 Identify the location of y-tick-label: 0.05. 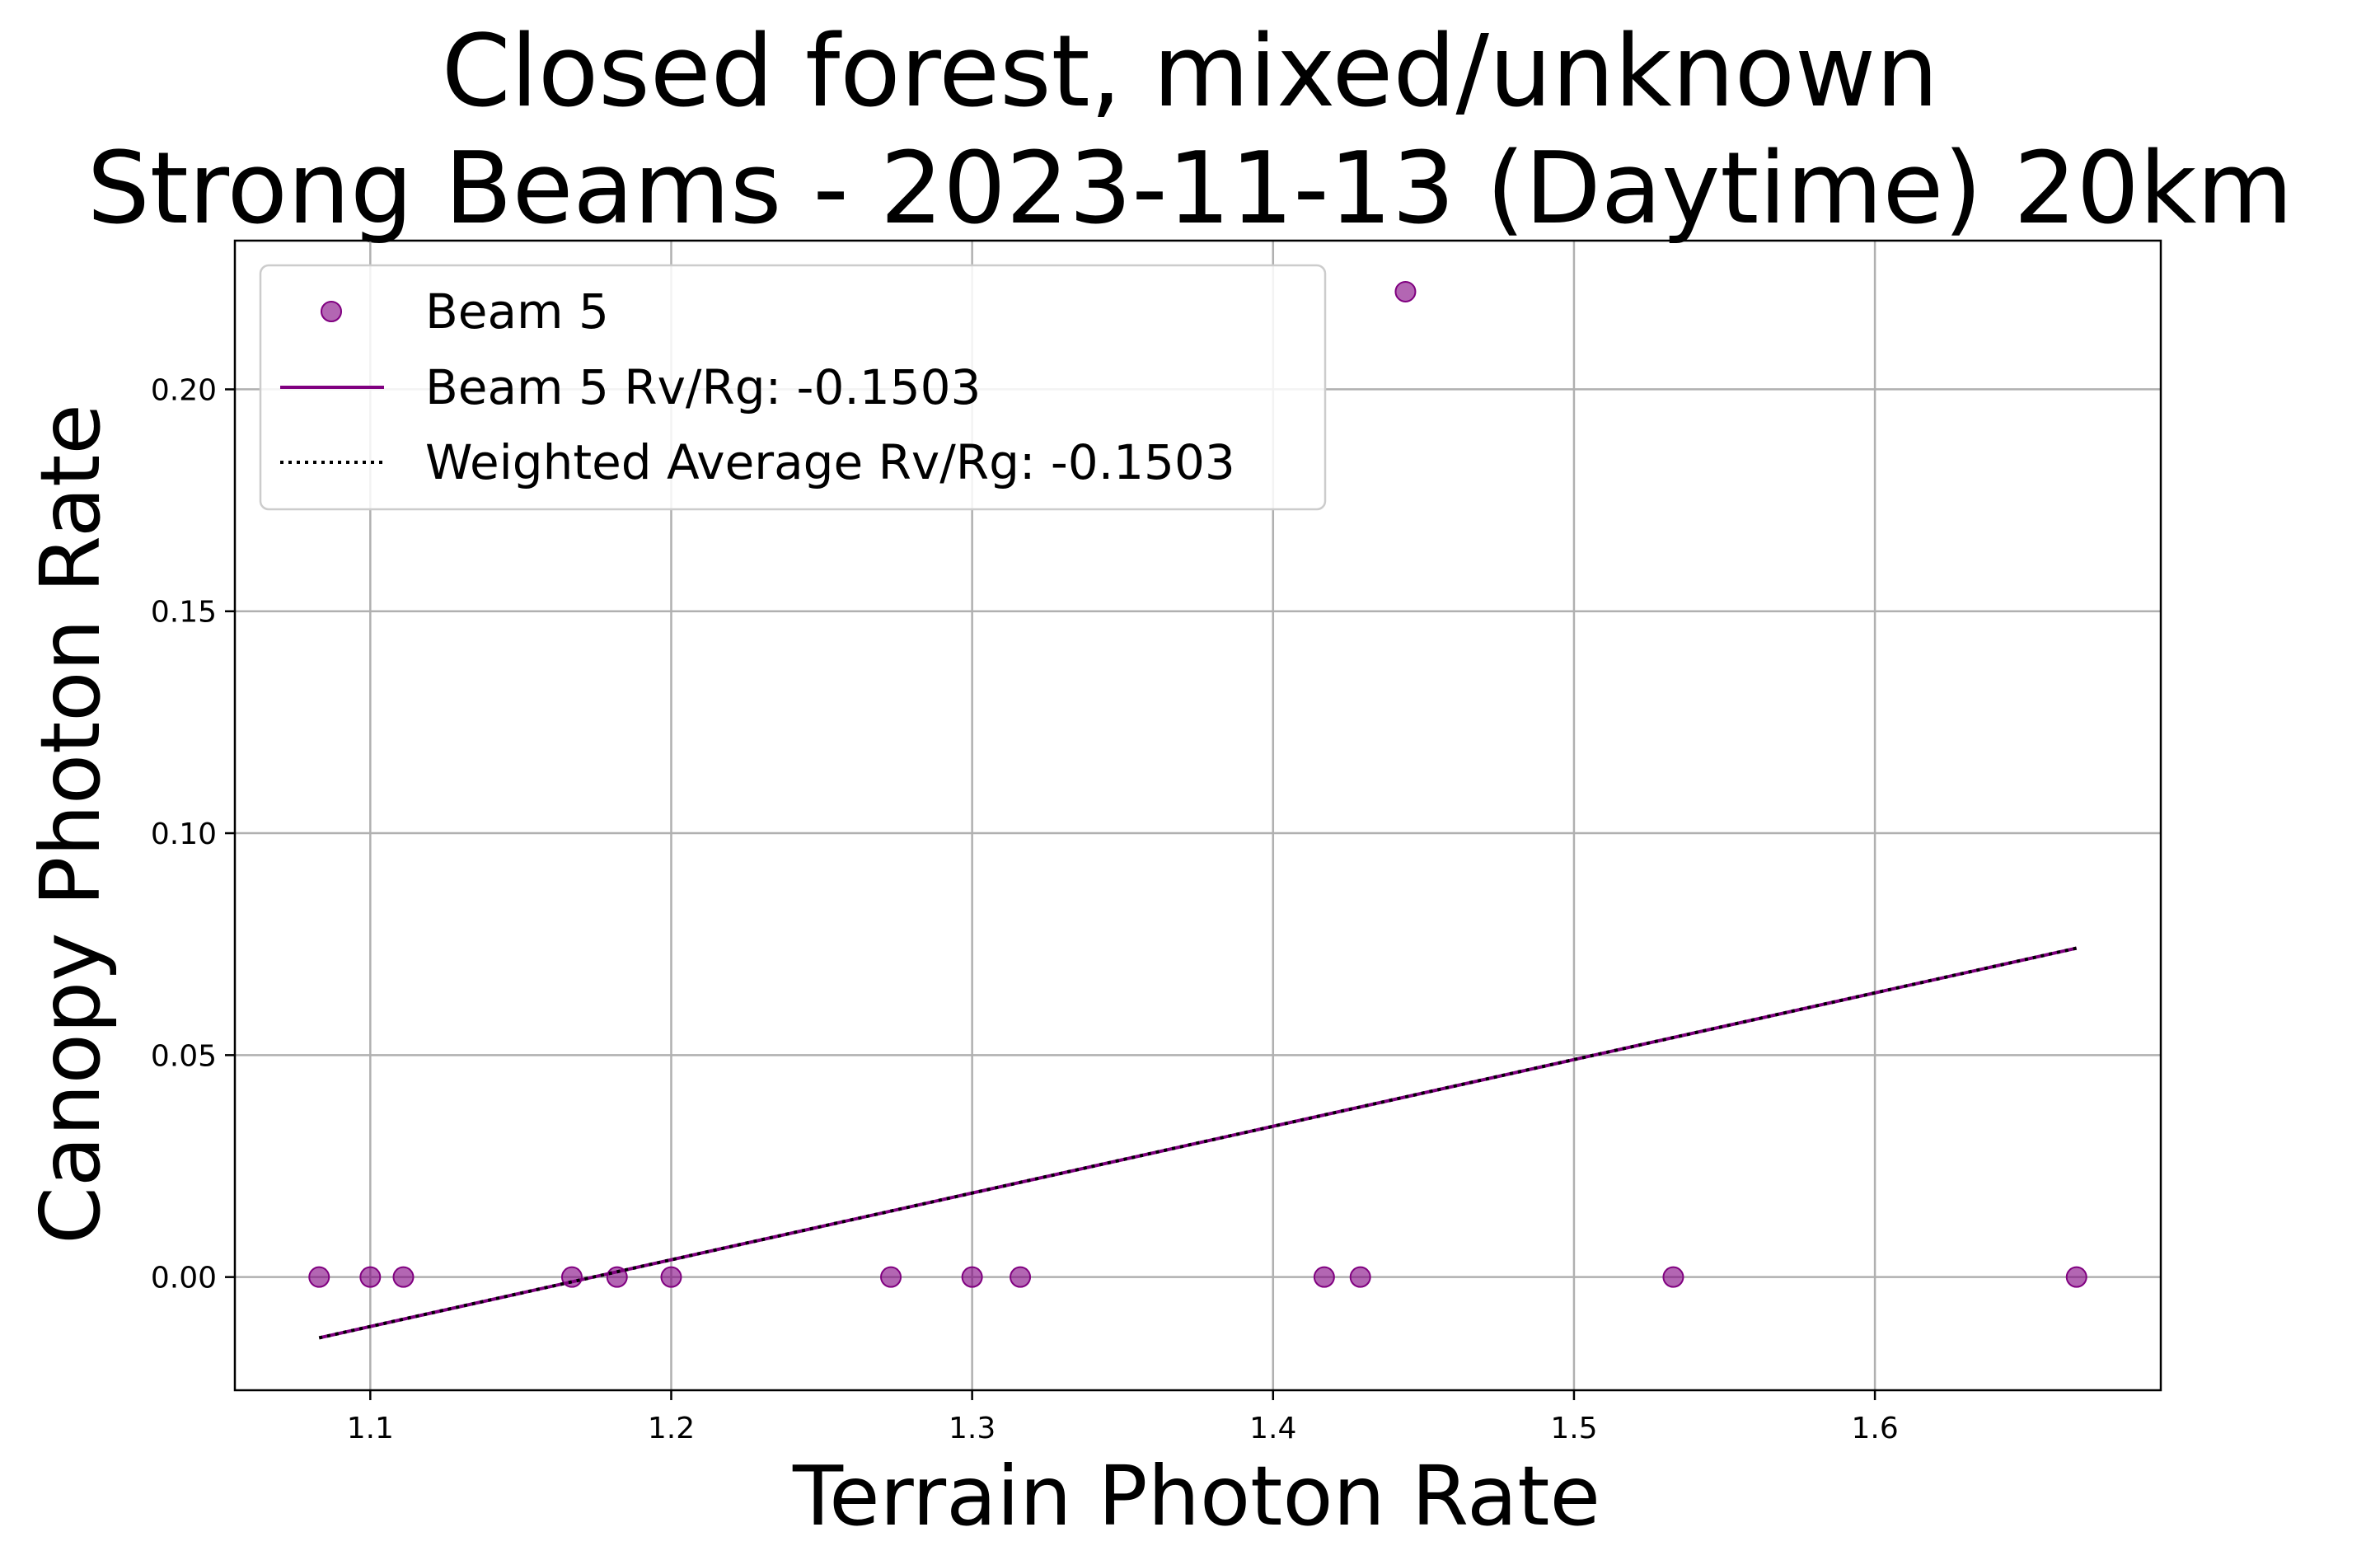
(184, 1056).